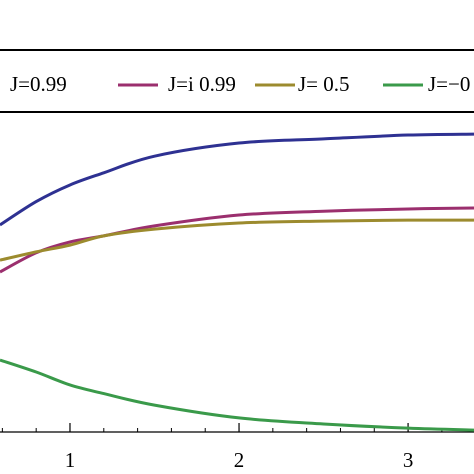 This screenshot has height=474, width=474. Describe the element at coordinates (237, 81) in the screenshot. I see `legend-box` at that location.